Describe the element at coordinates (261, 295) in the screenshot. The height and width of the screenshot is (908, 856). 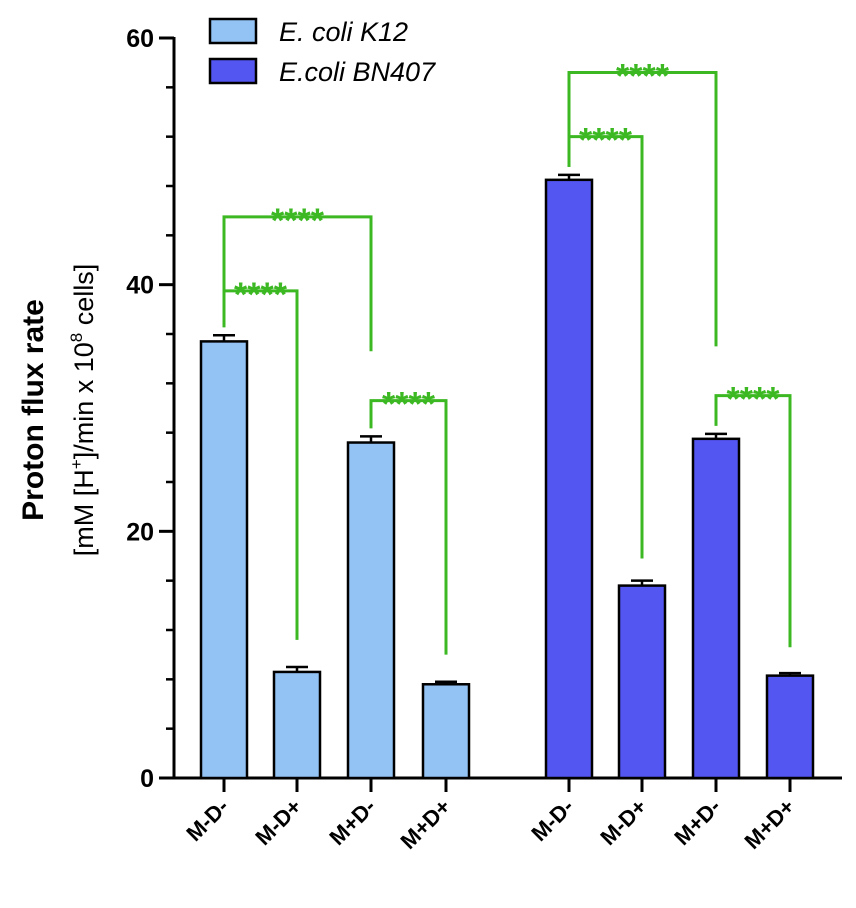
I see `significance-label-1: ****` at that location.